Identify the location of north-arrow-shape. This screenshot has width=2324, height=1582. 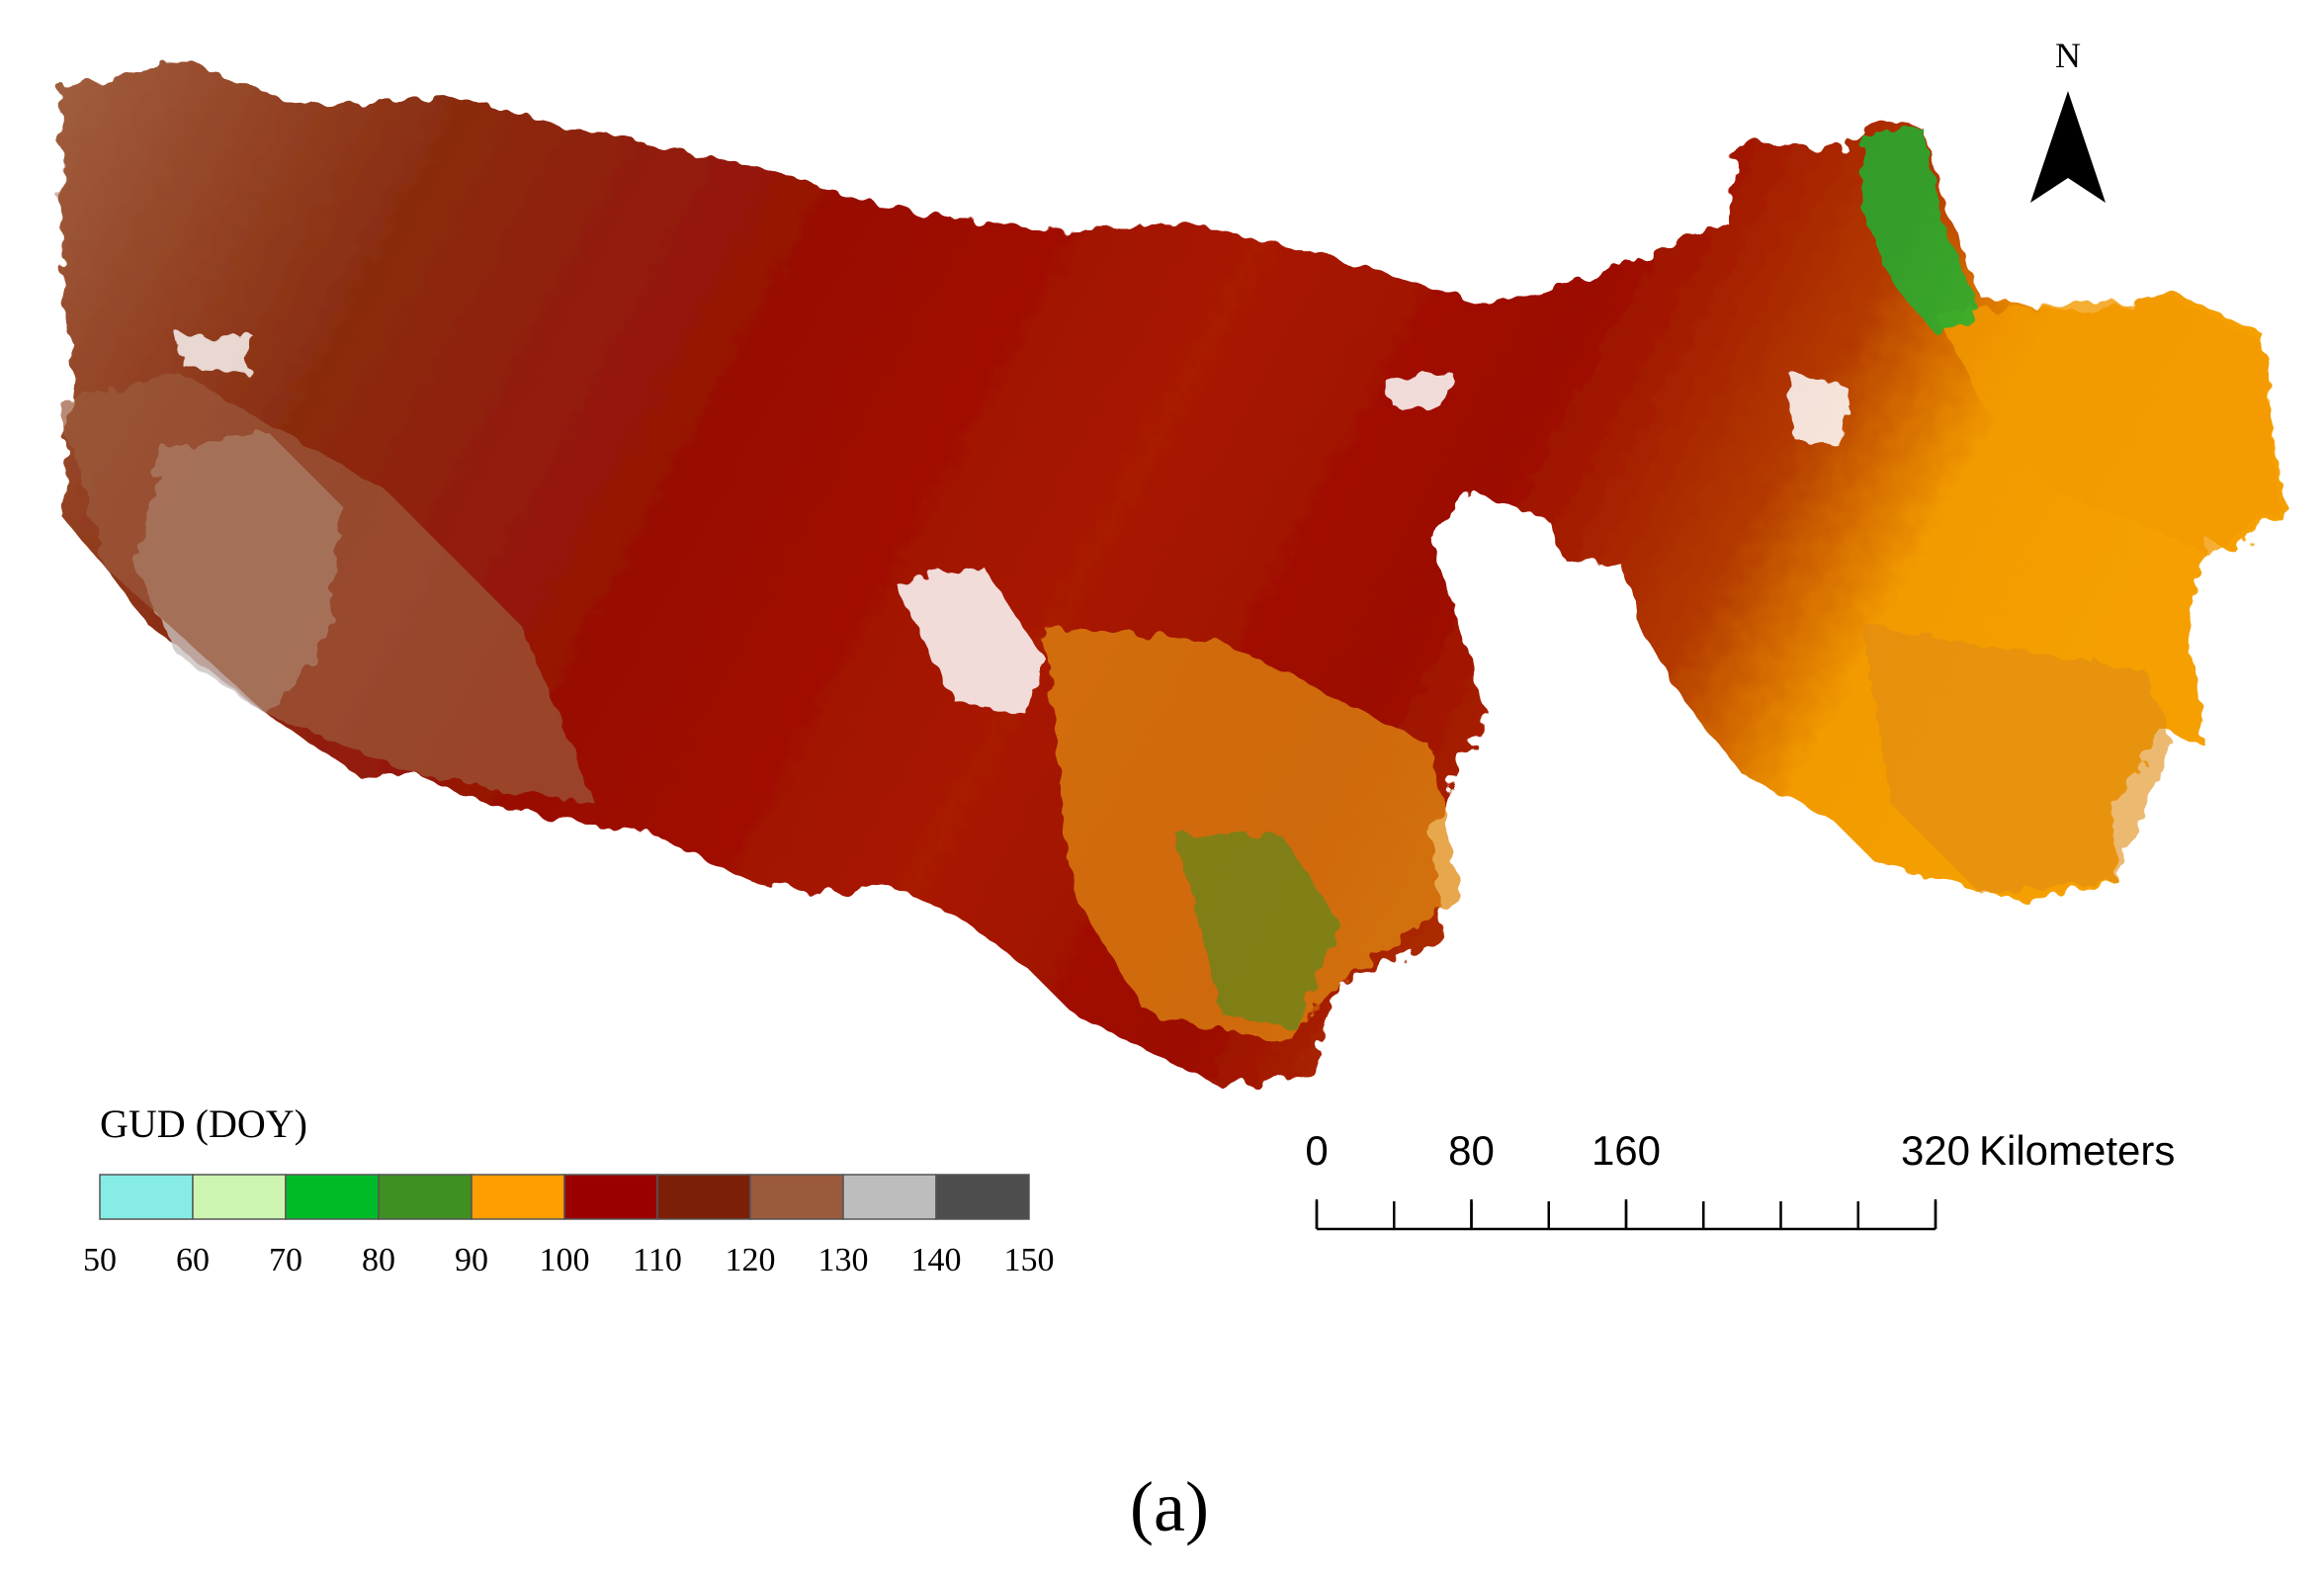
(2068, 147).